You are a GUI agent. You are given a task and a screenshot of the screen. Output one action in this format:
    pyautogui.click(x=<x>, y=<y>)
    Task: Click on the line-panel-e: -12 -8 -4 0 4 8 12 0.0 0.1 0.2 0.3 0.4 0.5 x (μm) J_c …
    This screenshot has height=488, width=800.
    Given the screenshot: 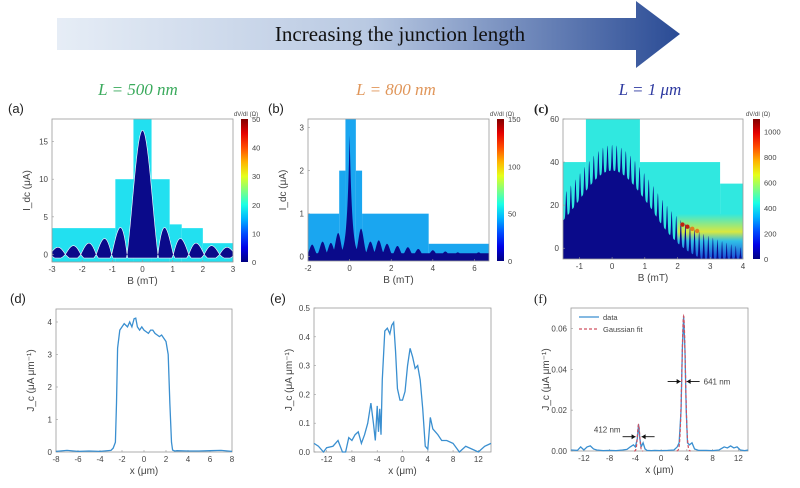 What is the action you would take?
    pyautogui.click(x=388, y=390)
    